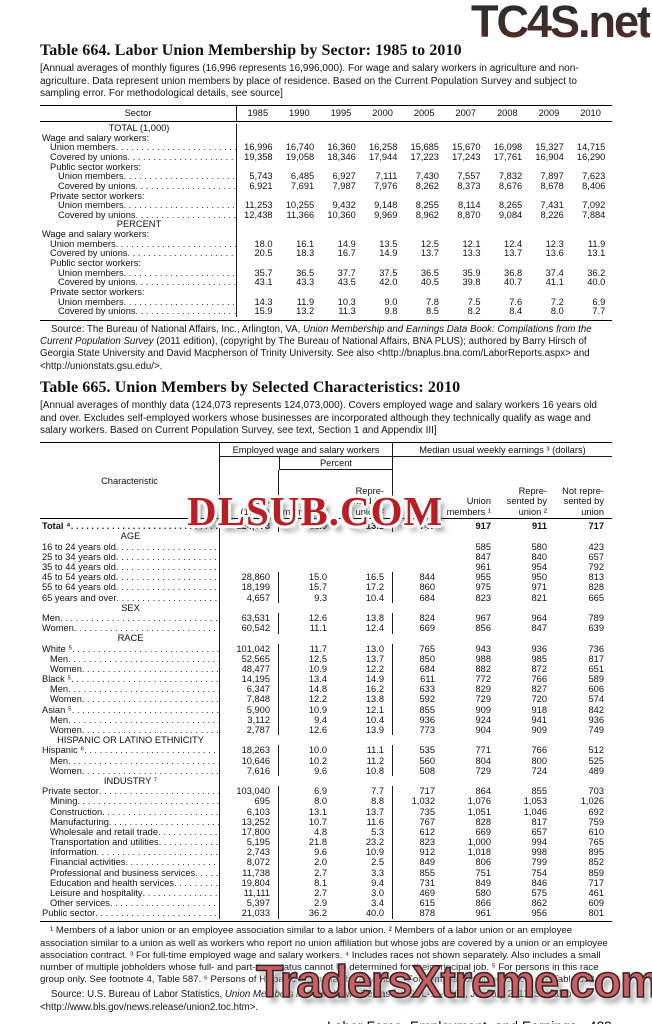  I want to click on cell: 16,290, so click(591, 157).